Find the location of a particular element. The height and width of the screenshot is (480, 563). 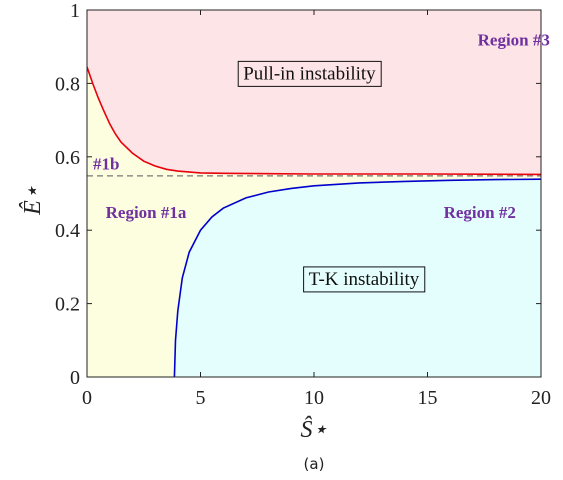

boxed-annotation: Pull-in instability is located at coordinates (309, 73).